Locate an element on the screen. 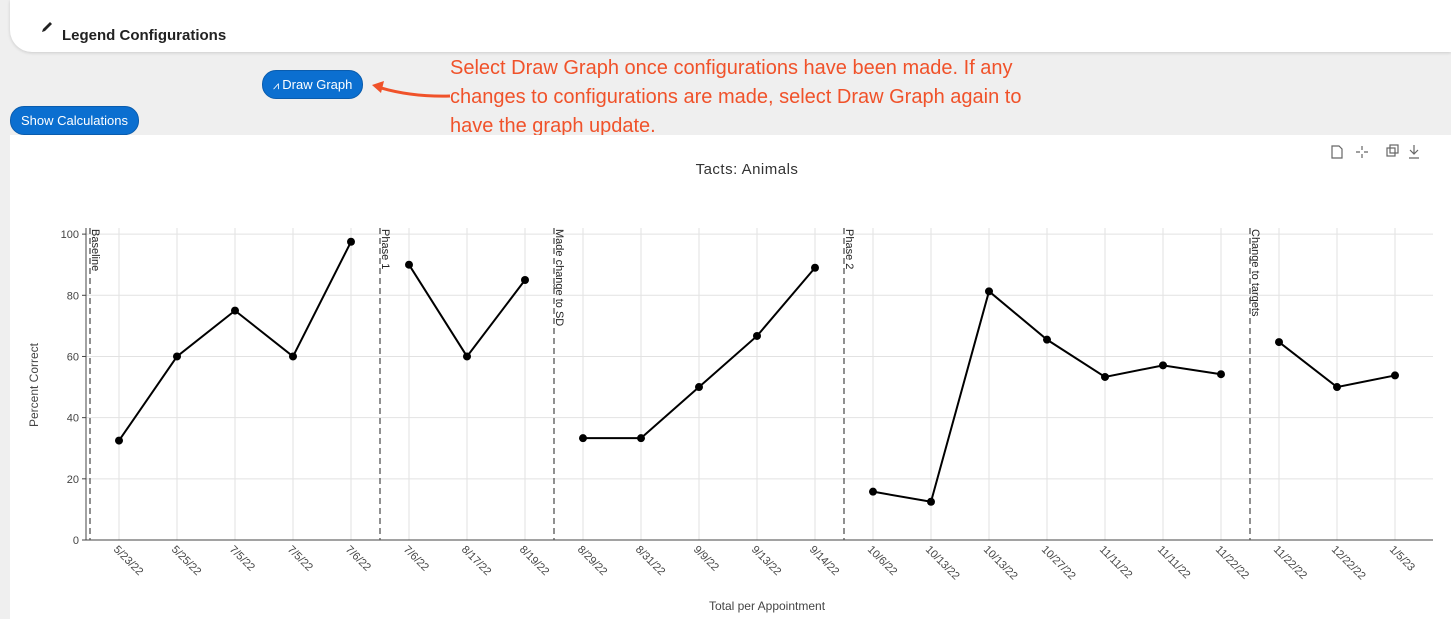 The height and width of the screenshot is (619, 1451). draw-graph-button: ⩘ Draw Graph is located at coordinates (313, 84).